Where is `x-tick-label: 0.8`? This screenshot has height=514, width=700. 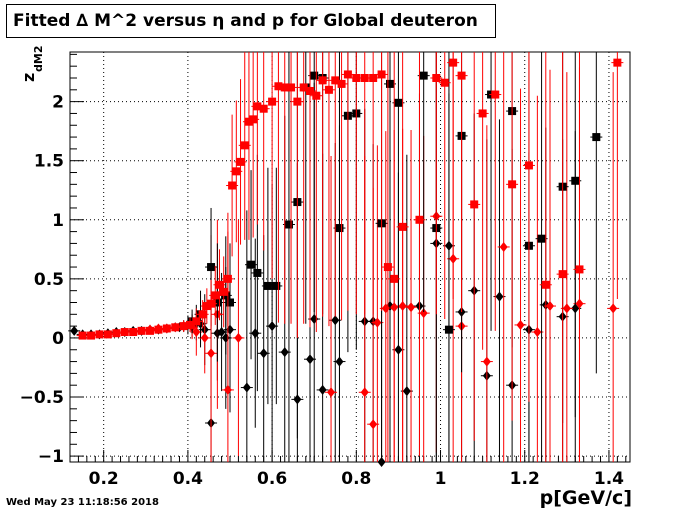
x-tick-label: 0.8 is located at coordinates (356, 479).